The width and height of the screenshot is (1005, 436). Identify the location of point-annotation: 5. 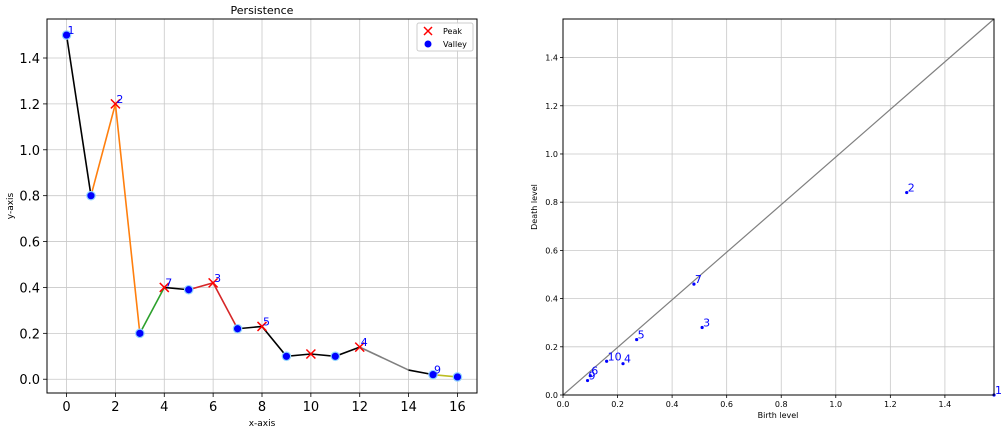
(266, 321).